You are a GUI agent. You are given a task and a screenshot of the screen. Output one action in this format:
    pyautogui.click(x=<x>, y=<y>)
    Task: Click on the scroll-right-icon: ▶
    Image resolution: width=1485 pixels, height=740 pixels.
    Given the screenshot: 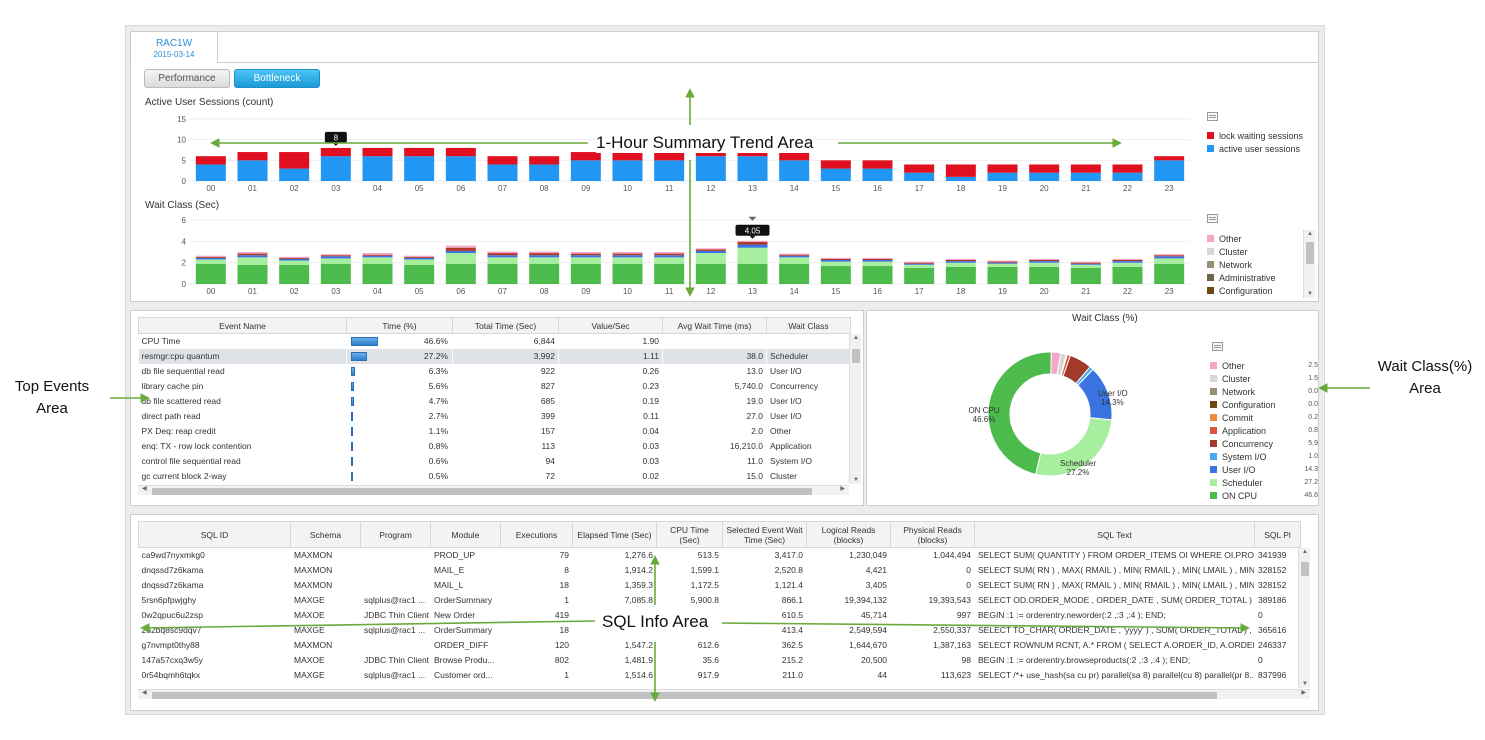 What is the action you would take?
    pyautogui.click(x=1303, y=693)
    